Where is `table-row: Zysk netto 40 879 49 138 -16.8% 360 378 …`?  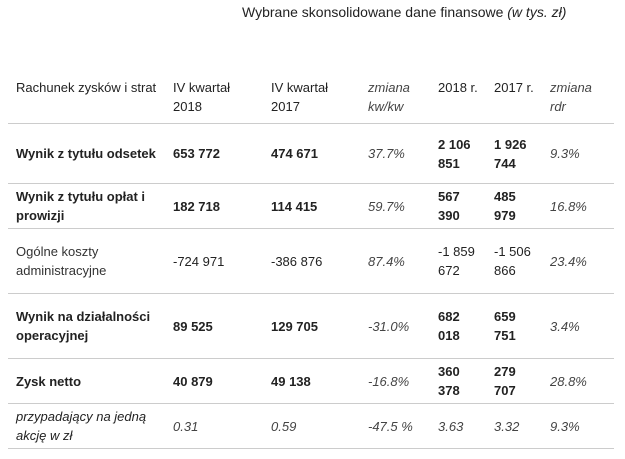 table-row: Zysk netto 40 879 49 138 -16.8% 360 378 … is located at coordinates (311, 381).